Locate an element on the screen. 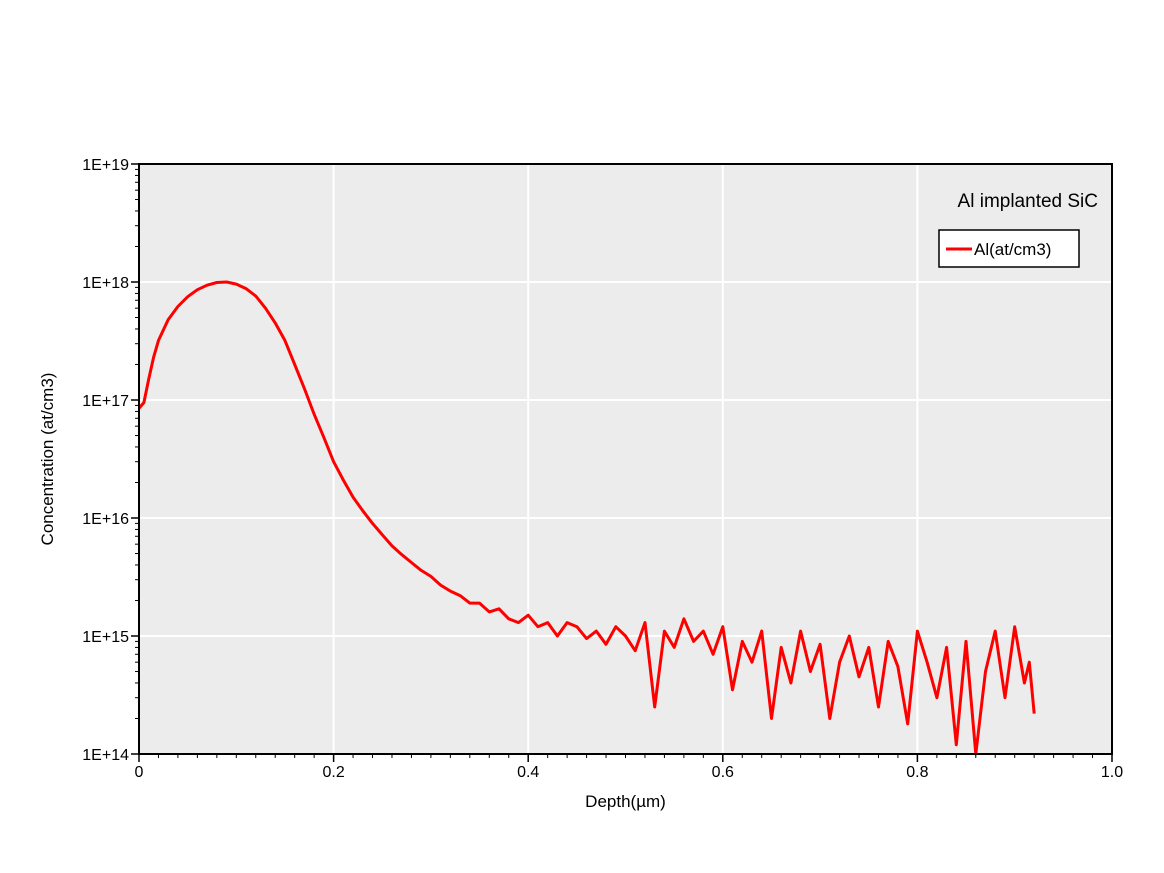 This screenshot has height=873, width=1164. legend-label: Al(at/cm3) is located at coordinates (1012, 249).